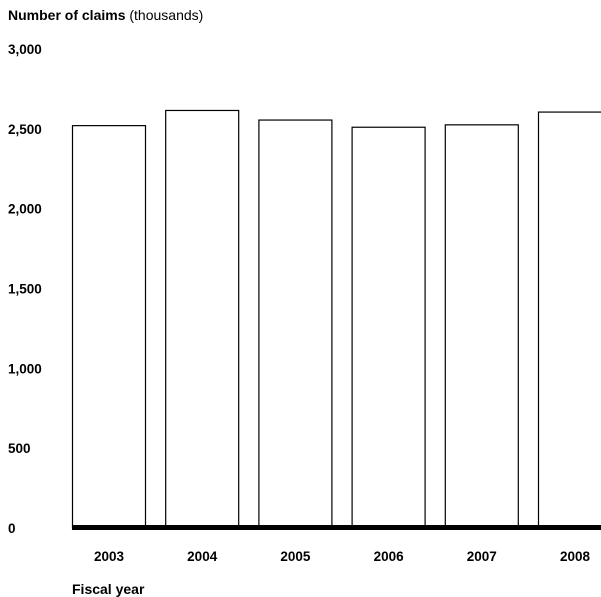 This screenshot has height=597, width=601. What do you see at coordinates (25, 129) in the screenshot?
I see `y-tick-label: 2,500` at bounding box center [25, 129].